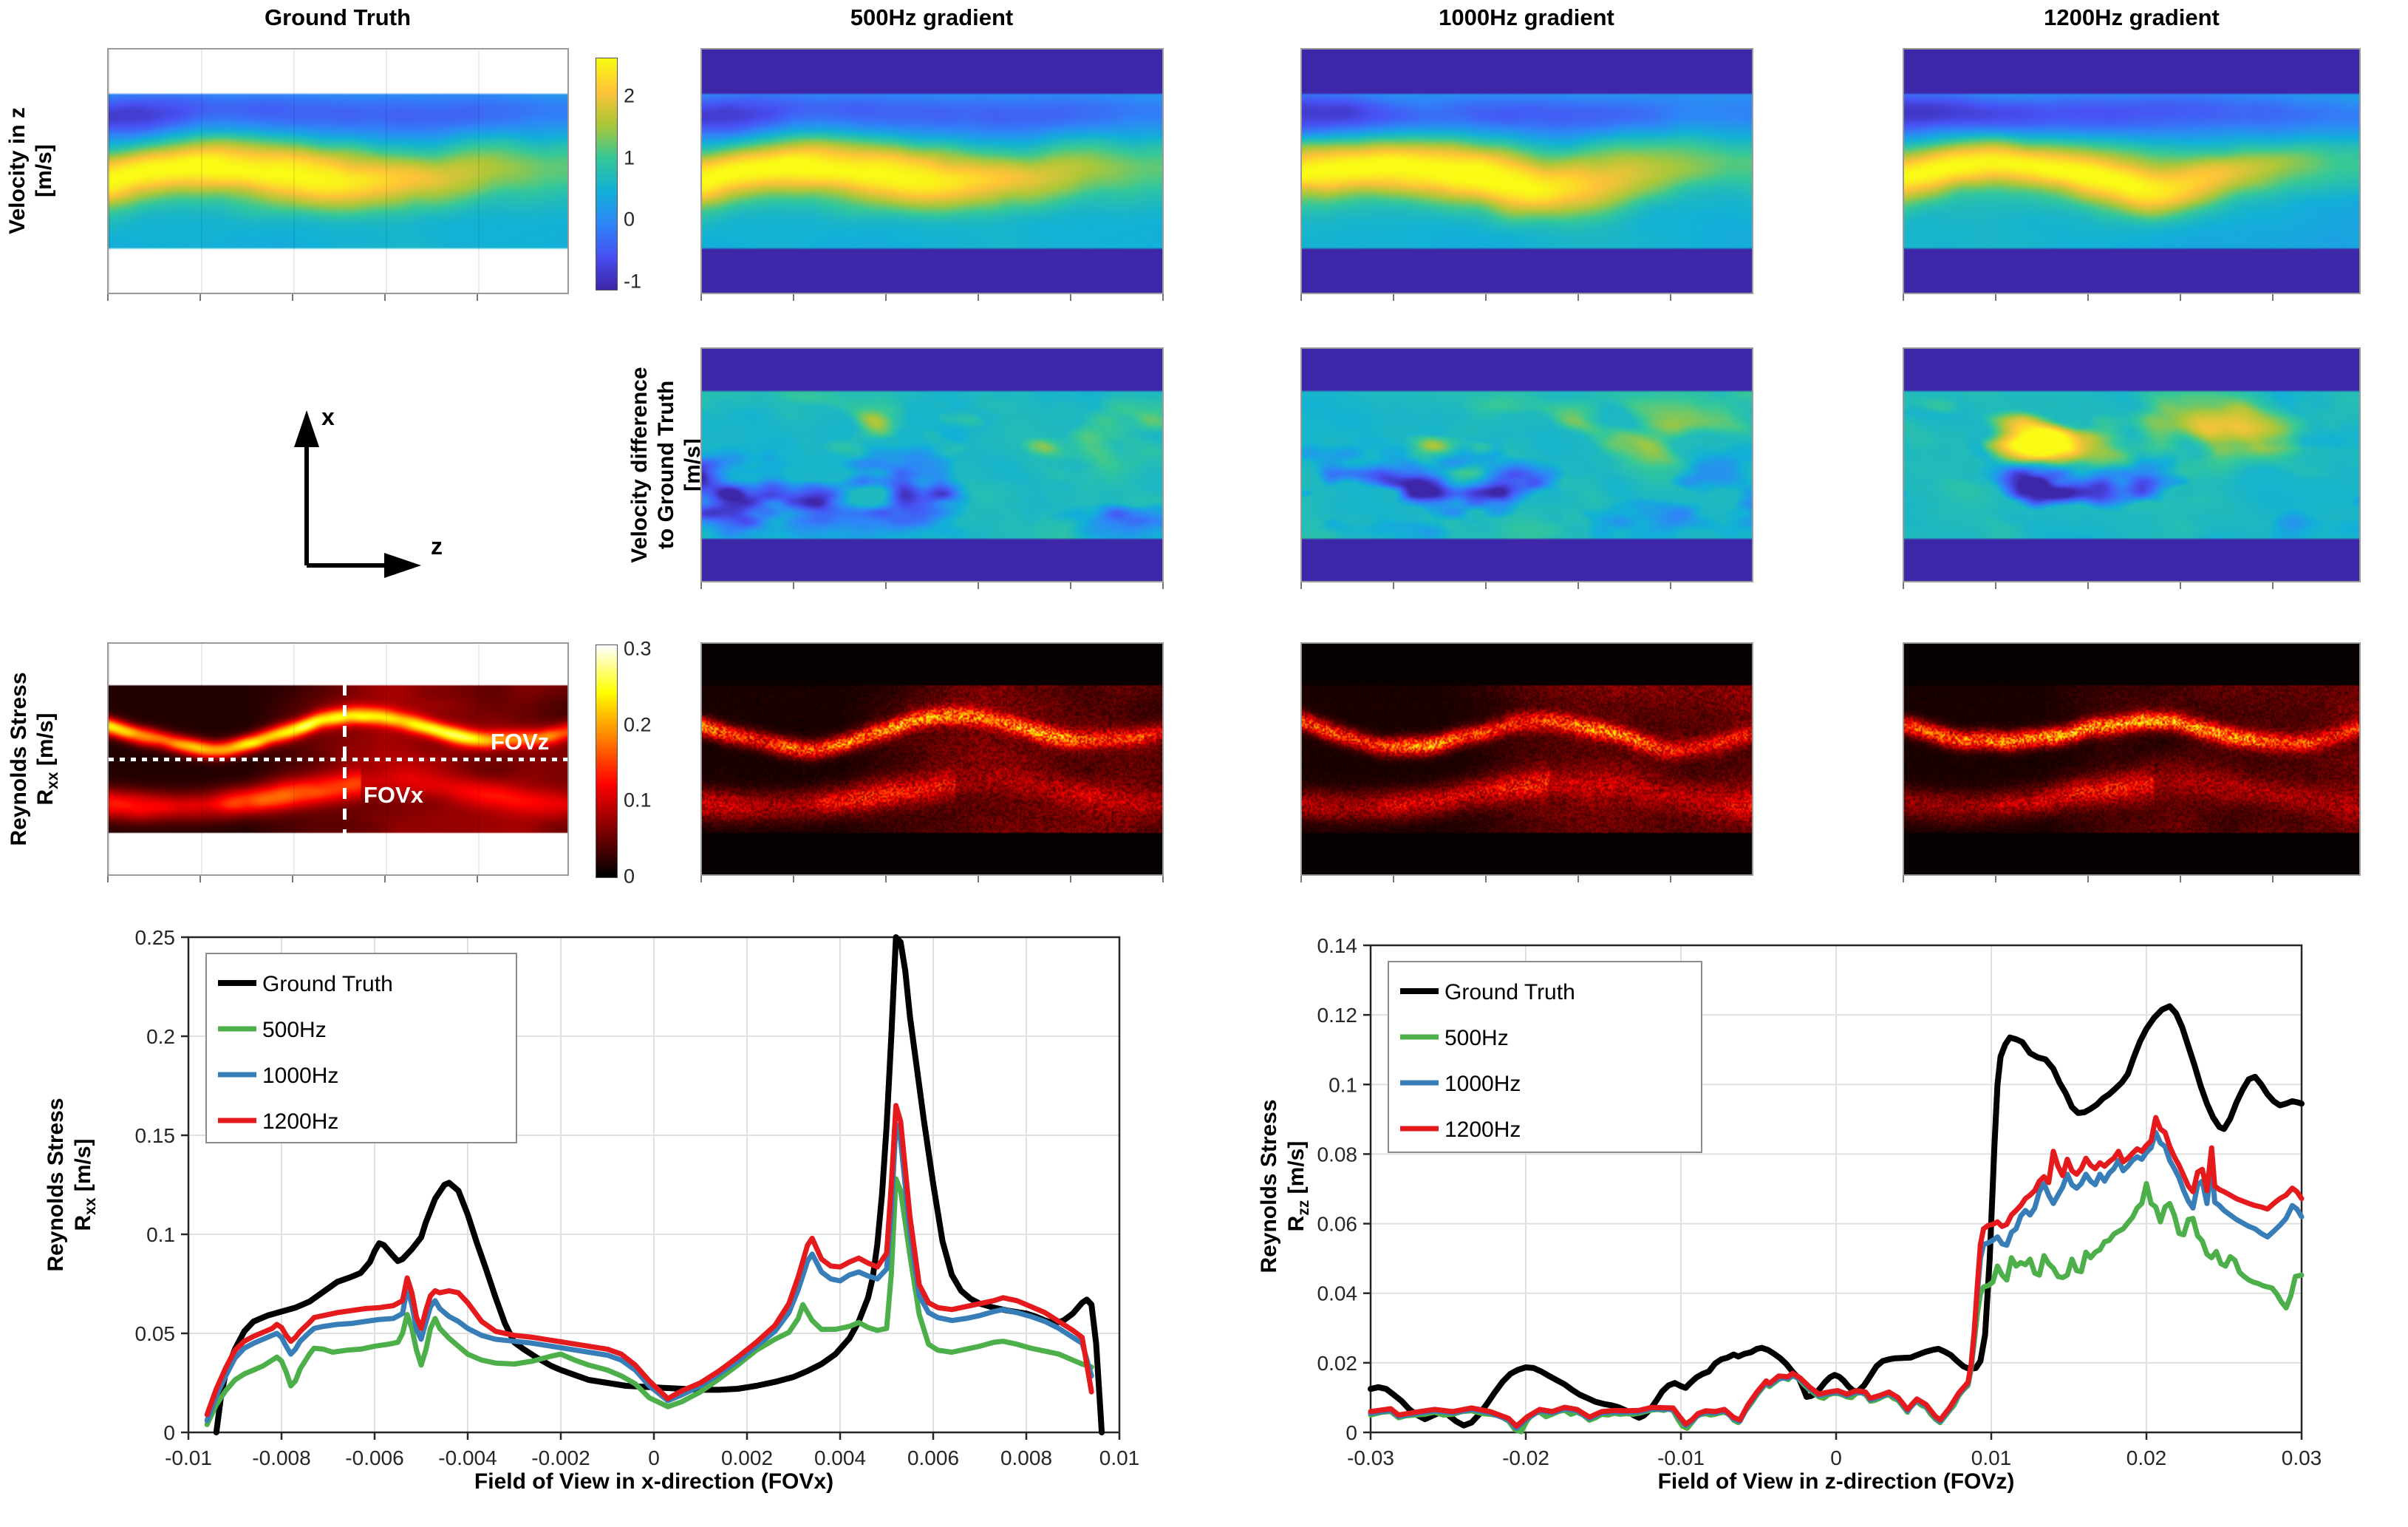  What do you see at coordinates (607, 174) in the screenshot?
I see `colorbar-velocity` at bounding box center [607, 174].